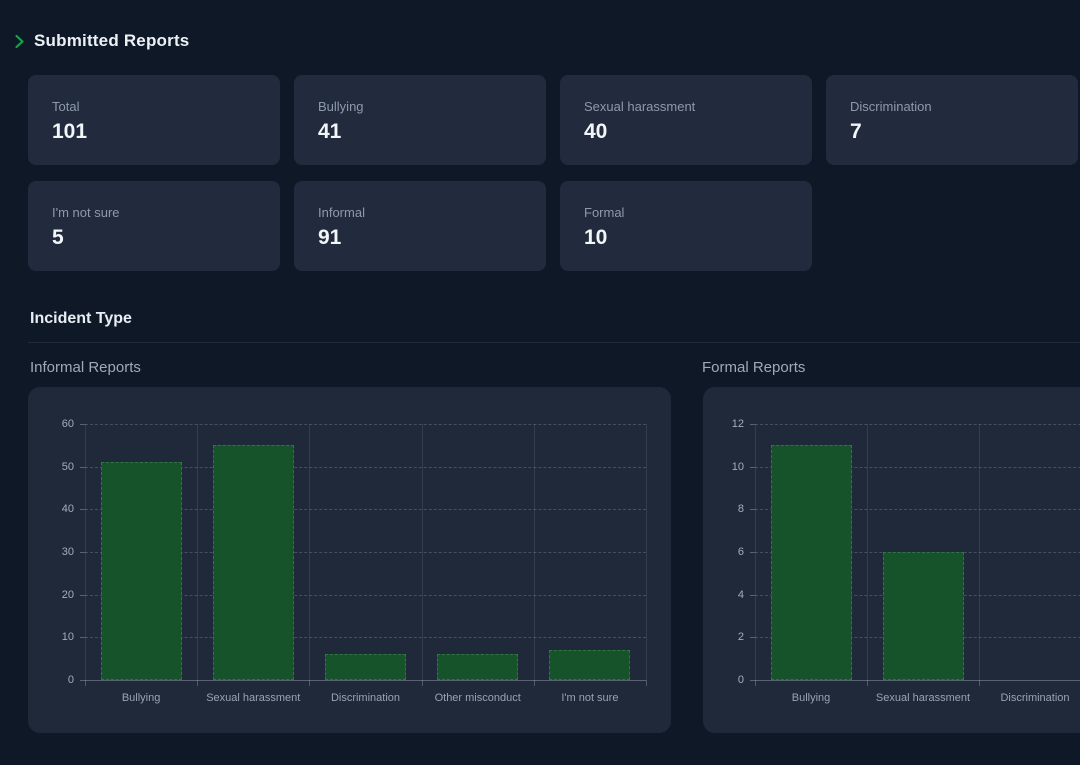  What do you see at coordinates (737, 424) in the screenshot?
I see `y-tick-label: 12` at bounding box center [737, 424].